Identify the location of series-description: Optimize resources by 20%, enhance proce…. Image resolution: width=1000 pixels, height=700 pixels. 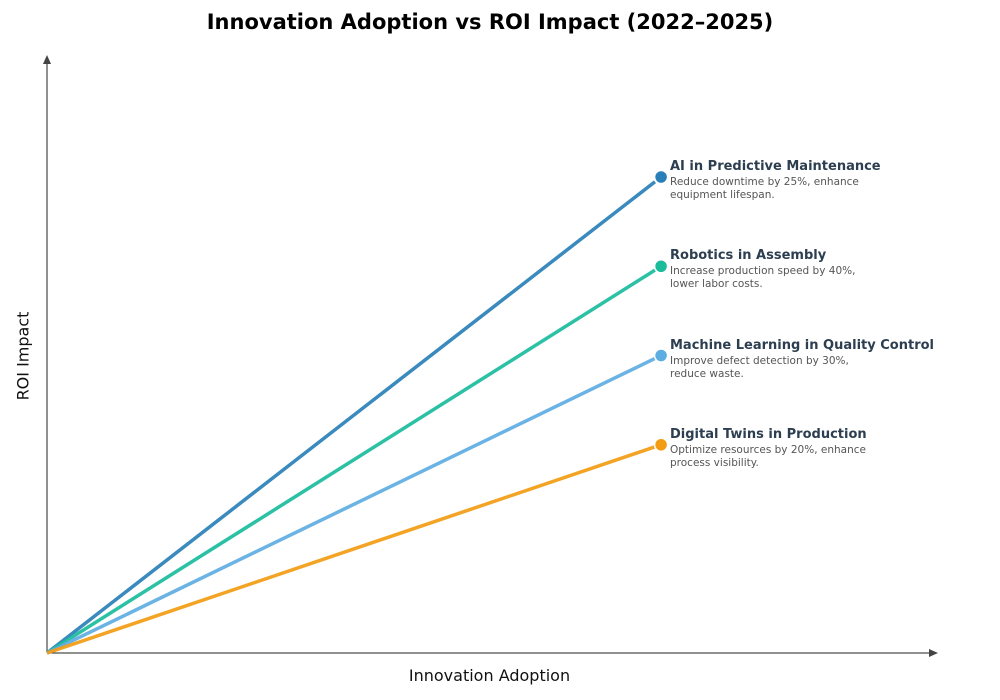
(768, 456).